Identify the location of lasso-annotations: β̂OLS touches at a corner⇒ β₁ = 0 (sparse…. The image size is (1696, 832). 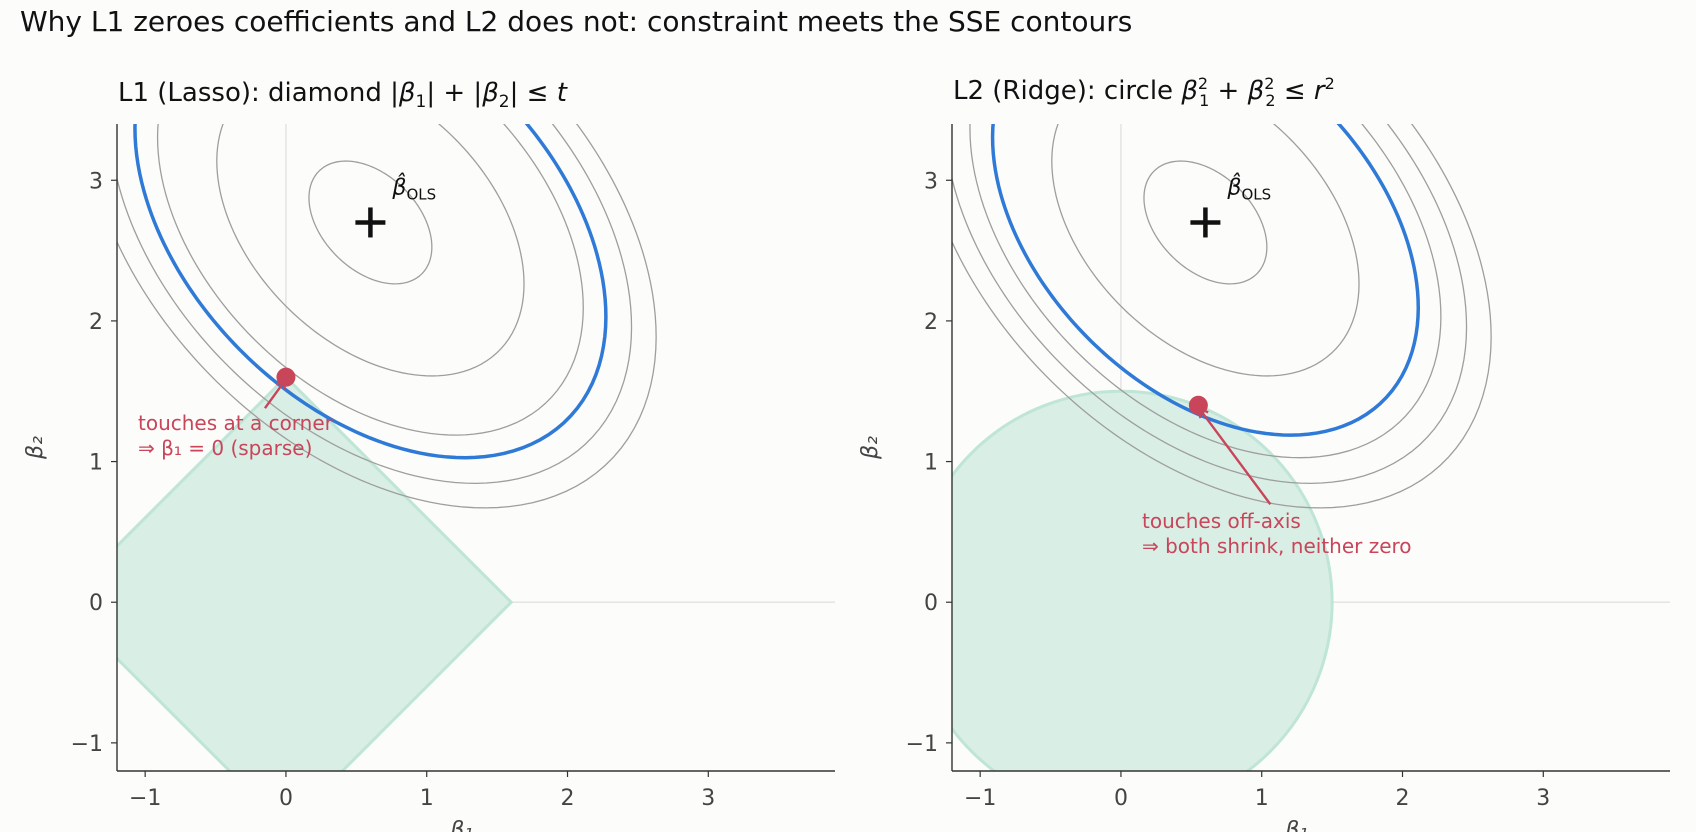
(287, 316).